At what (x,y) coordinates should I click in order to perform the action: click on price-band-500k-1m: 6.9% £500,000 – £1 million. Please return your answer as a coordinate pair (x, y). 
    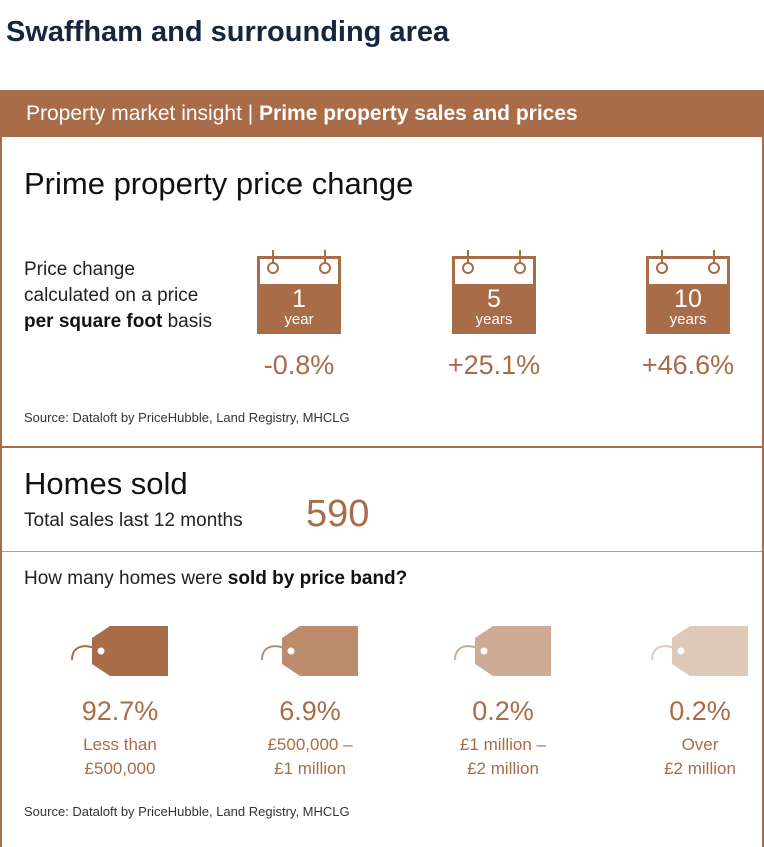
    Looking at the image, I should click on (310, 702).